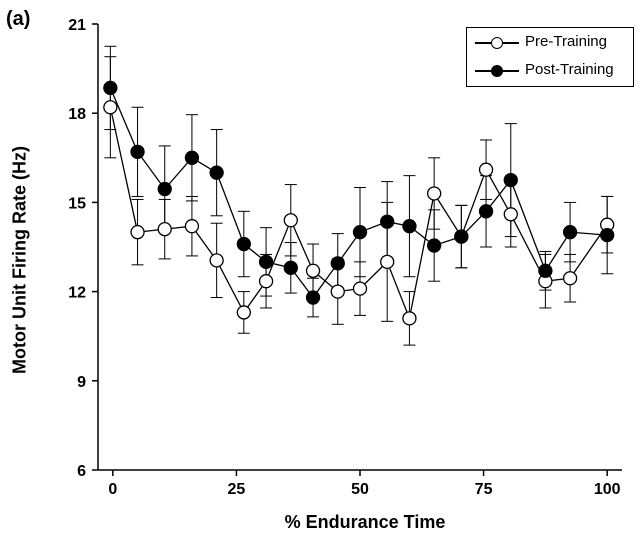 The height and width of the screenshot is (539, 640). I want to click on x-axis-label: % Endurance Time, so click(365, 522).